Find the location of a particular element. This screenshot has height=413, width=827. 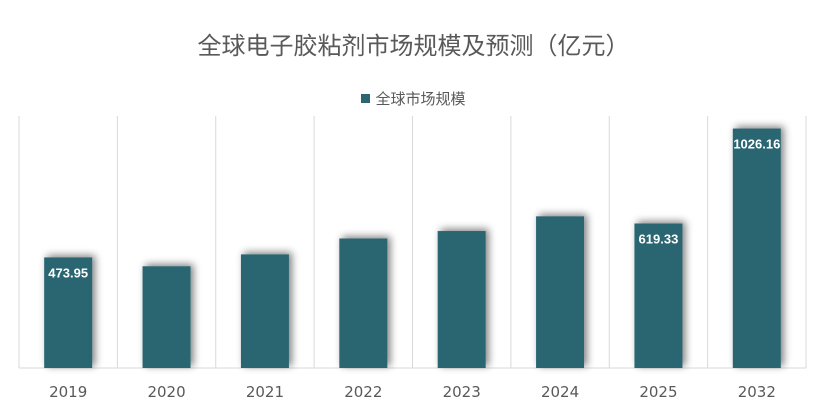

x-tick-label-2022: 2022 is located at coordinates (363, 392).